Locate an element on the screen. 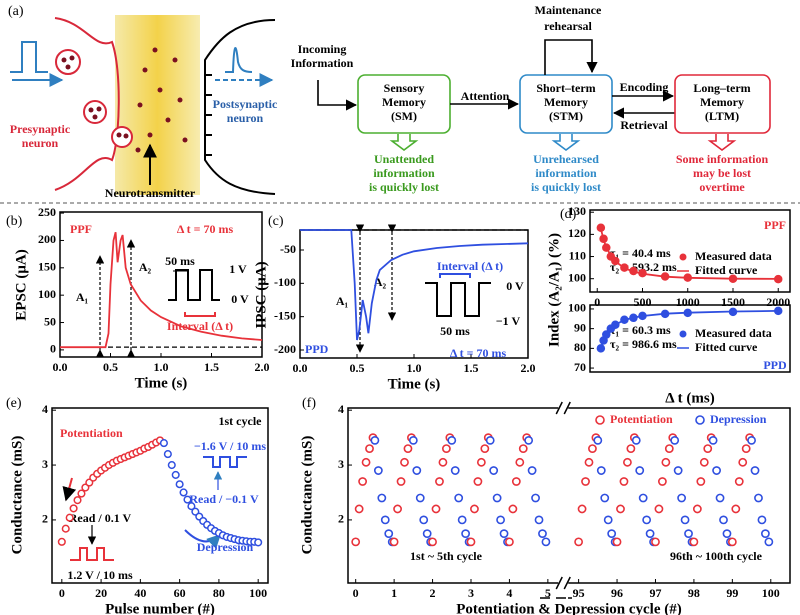 The image size is (800, 615). x-tick-label: 1 is located at coordinates (394, 593).